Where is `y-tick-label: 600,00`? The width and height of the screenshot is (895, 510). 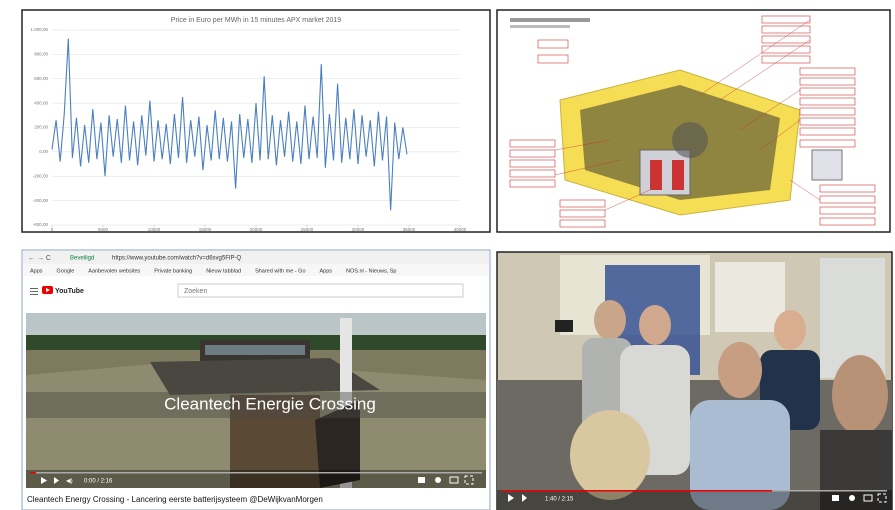 y-tick-label: 600,00 is located at coordinates (41, 78).